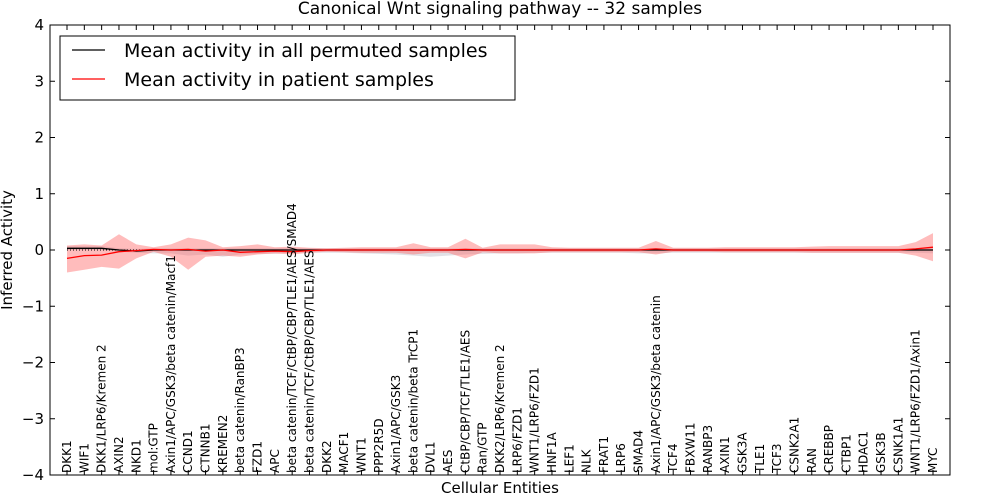 This screenshot has height=500, width=1000. What do you see at coordinates (102, 408) in the screenshot?
I see `category-label: DKK1/LRP6/Kremen 2` at bounding box center [102, 408].